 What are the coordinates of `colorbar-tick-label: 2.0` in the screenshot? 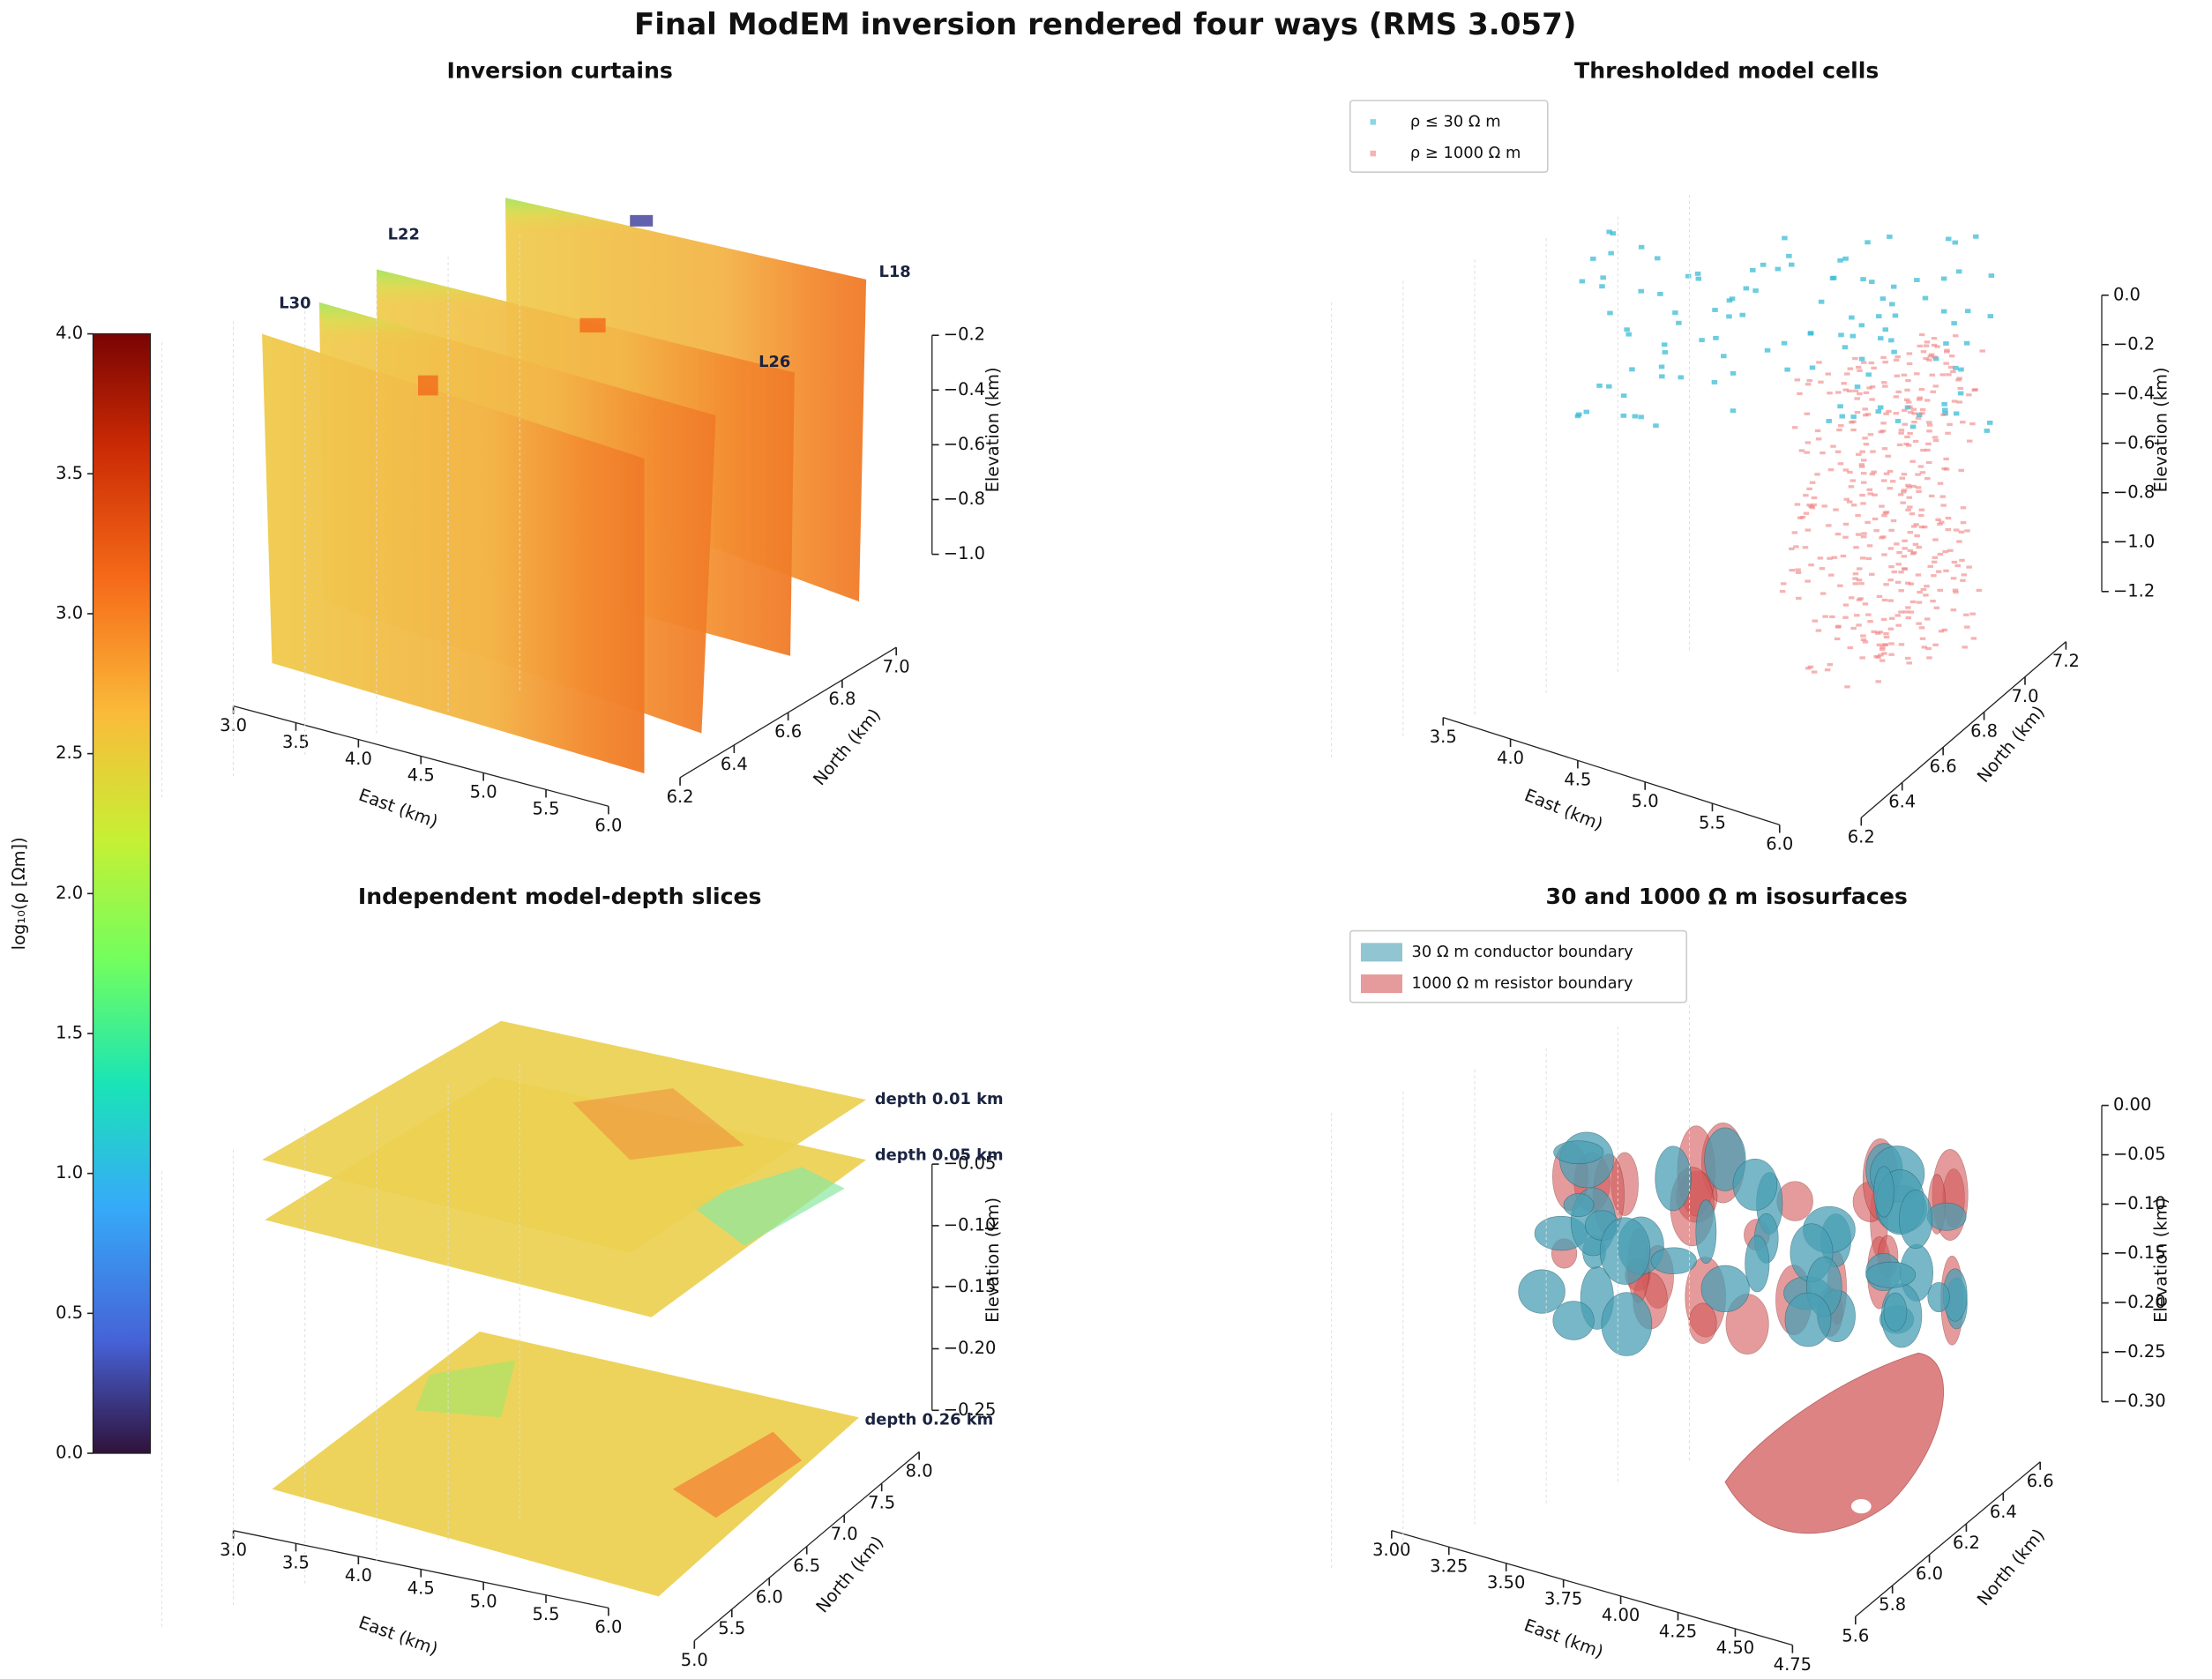 It's located at (69, 893).